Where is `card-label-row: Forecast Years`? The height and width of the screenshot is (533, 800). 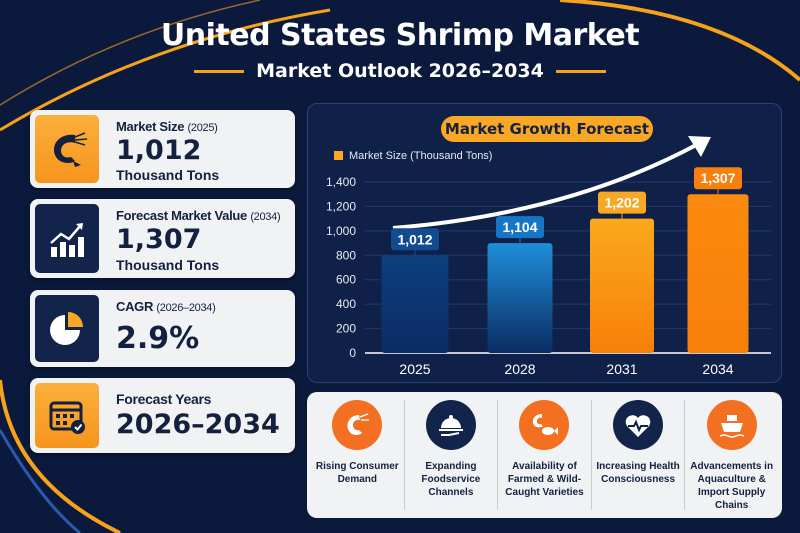 card-label-row: Forecast Years is located at coordinates (163, 399).